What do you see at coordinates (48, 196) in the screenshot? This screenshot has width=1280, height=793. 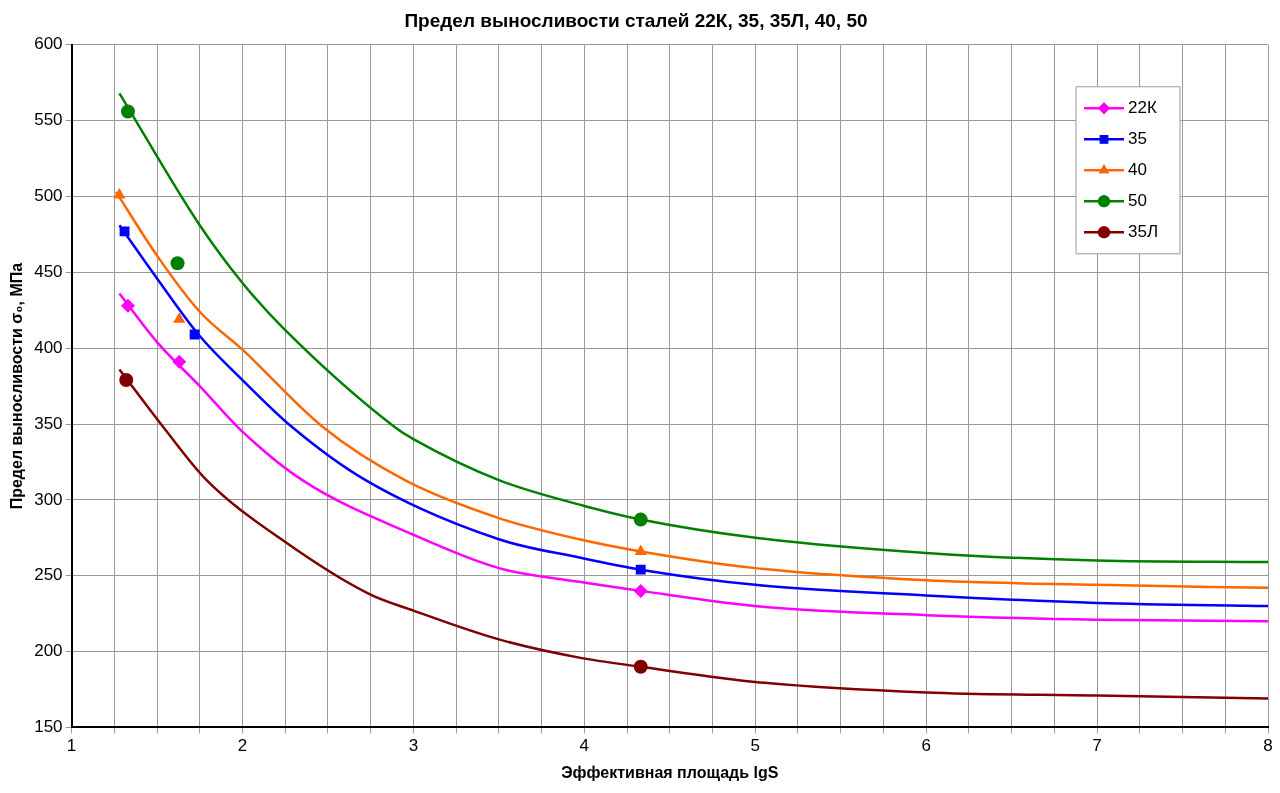 I see `y-tick-label: 500` at bounding box center [48, 196].